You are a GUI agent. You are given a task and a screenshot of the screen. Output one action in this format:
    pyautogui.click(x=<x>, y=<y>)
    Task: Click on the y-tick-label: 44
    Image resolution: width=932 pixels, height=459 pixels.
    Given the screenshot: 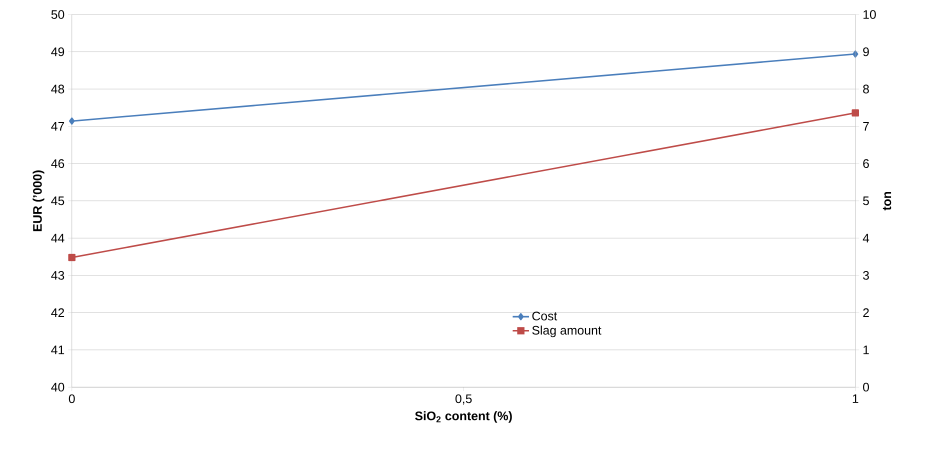 What is the action you would take?
    pyautogui.click(x=57, y=238)
    